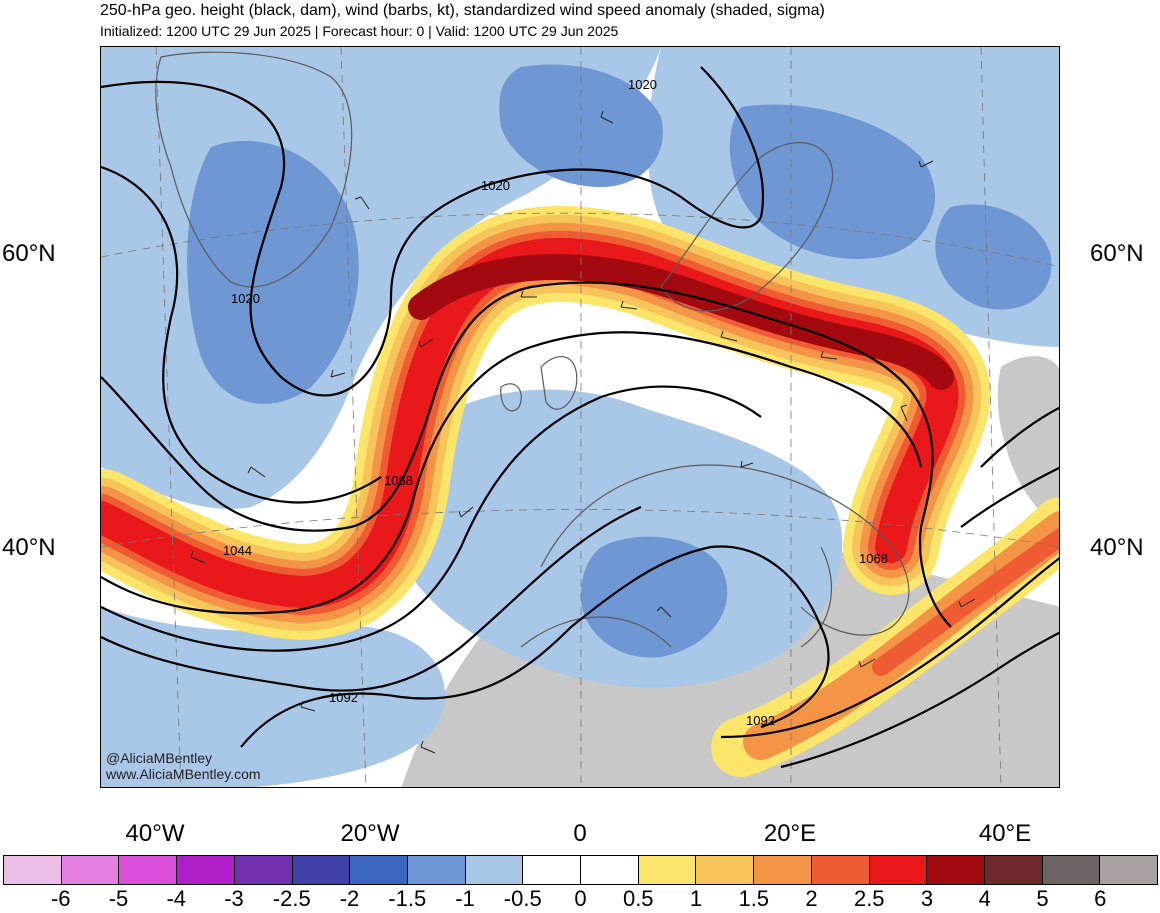 Image resolution: width=1160 pixels, height=913 pixels. What do you see at coordinates (60, 898) in the screenshot?
I see `colorbar-tick-label: -6` at bounding box center [60, 898].